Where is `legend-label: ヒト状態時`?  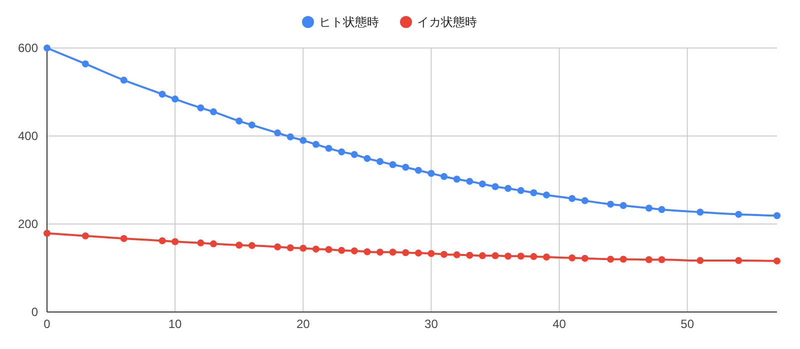
legend-label: ヒト状態時 is located at coordinates (349, 22).